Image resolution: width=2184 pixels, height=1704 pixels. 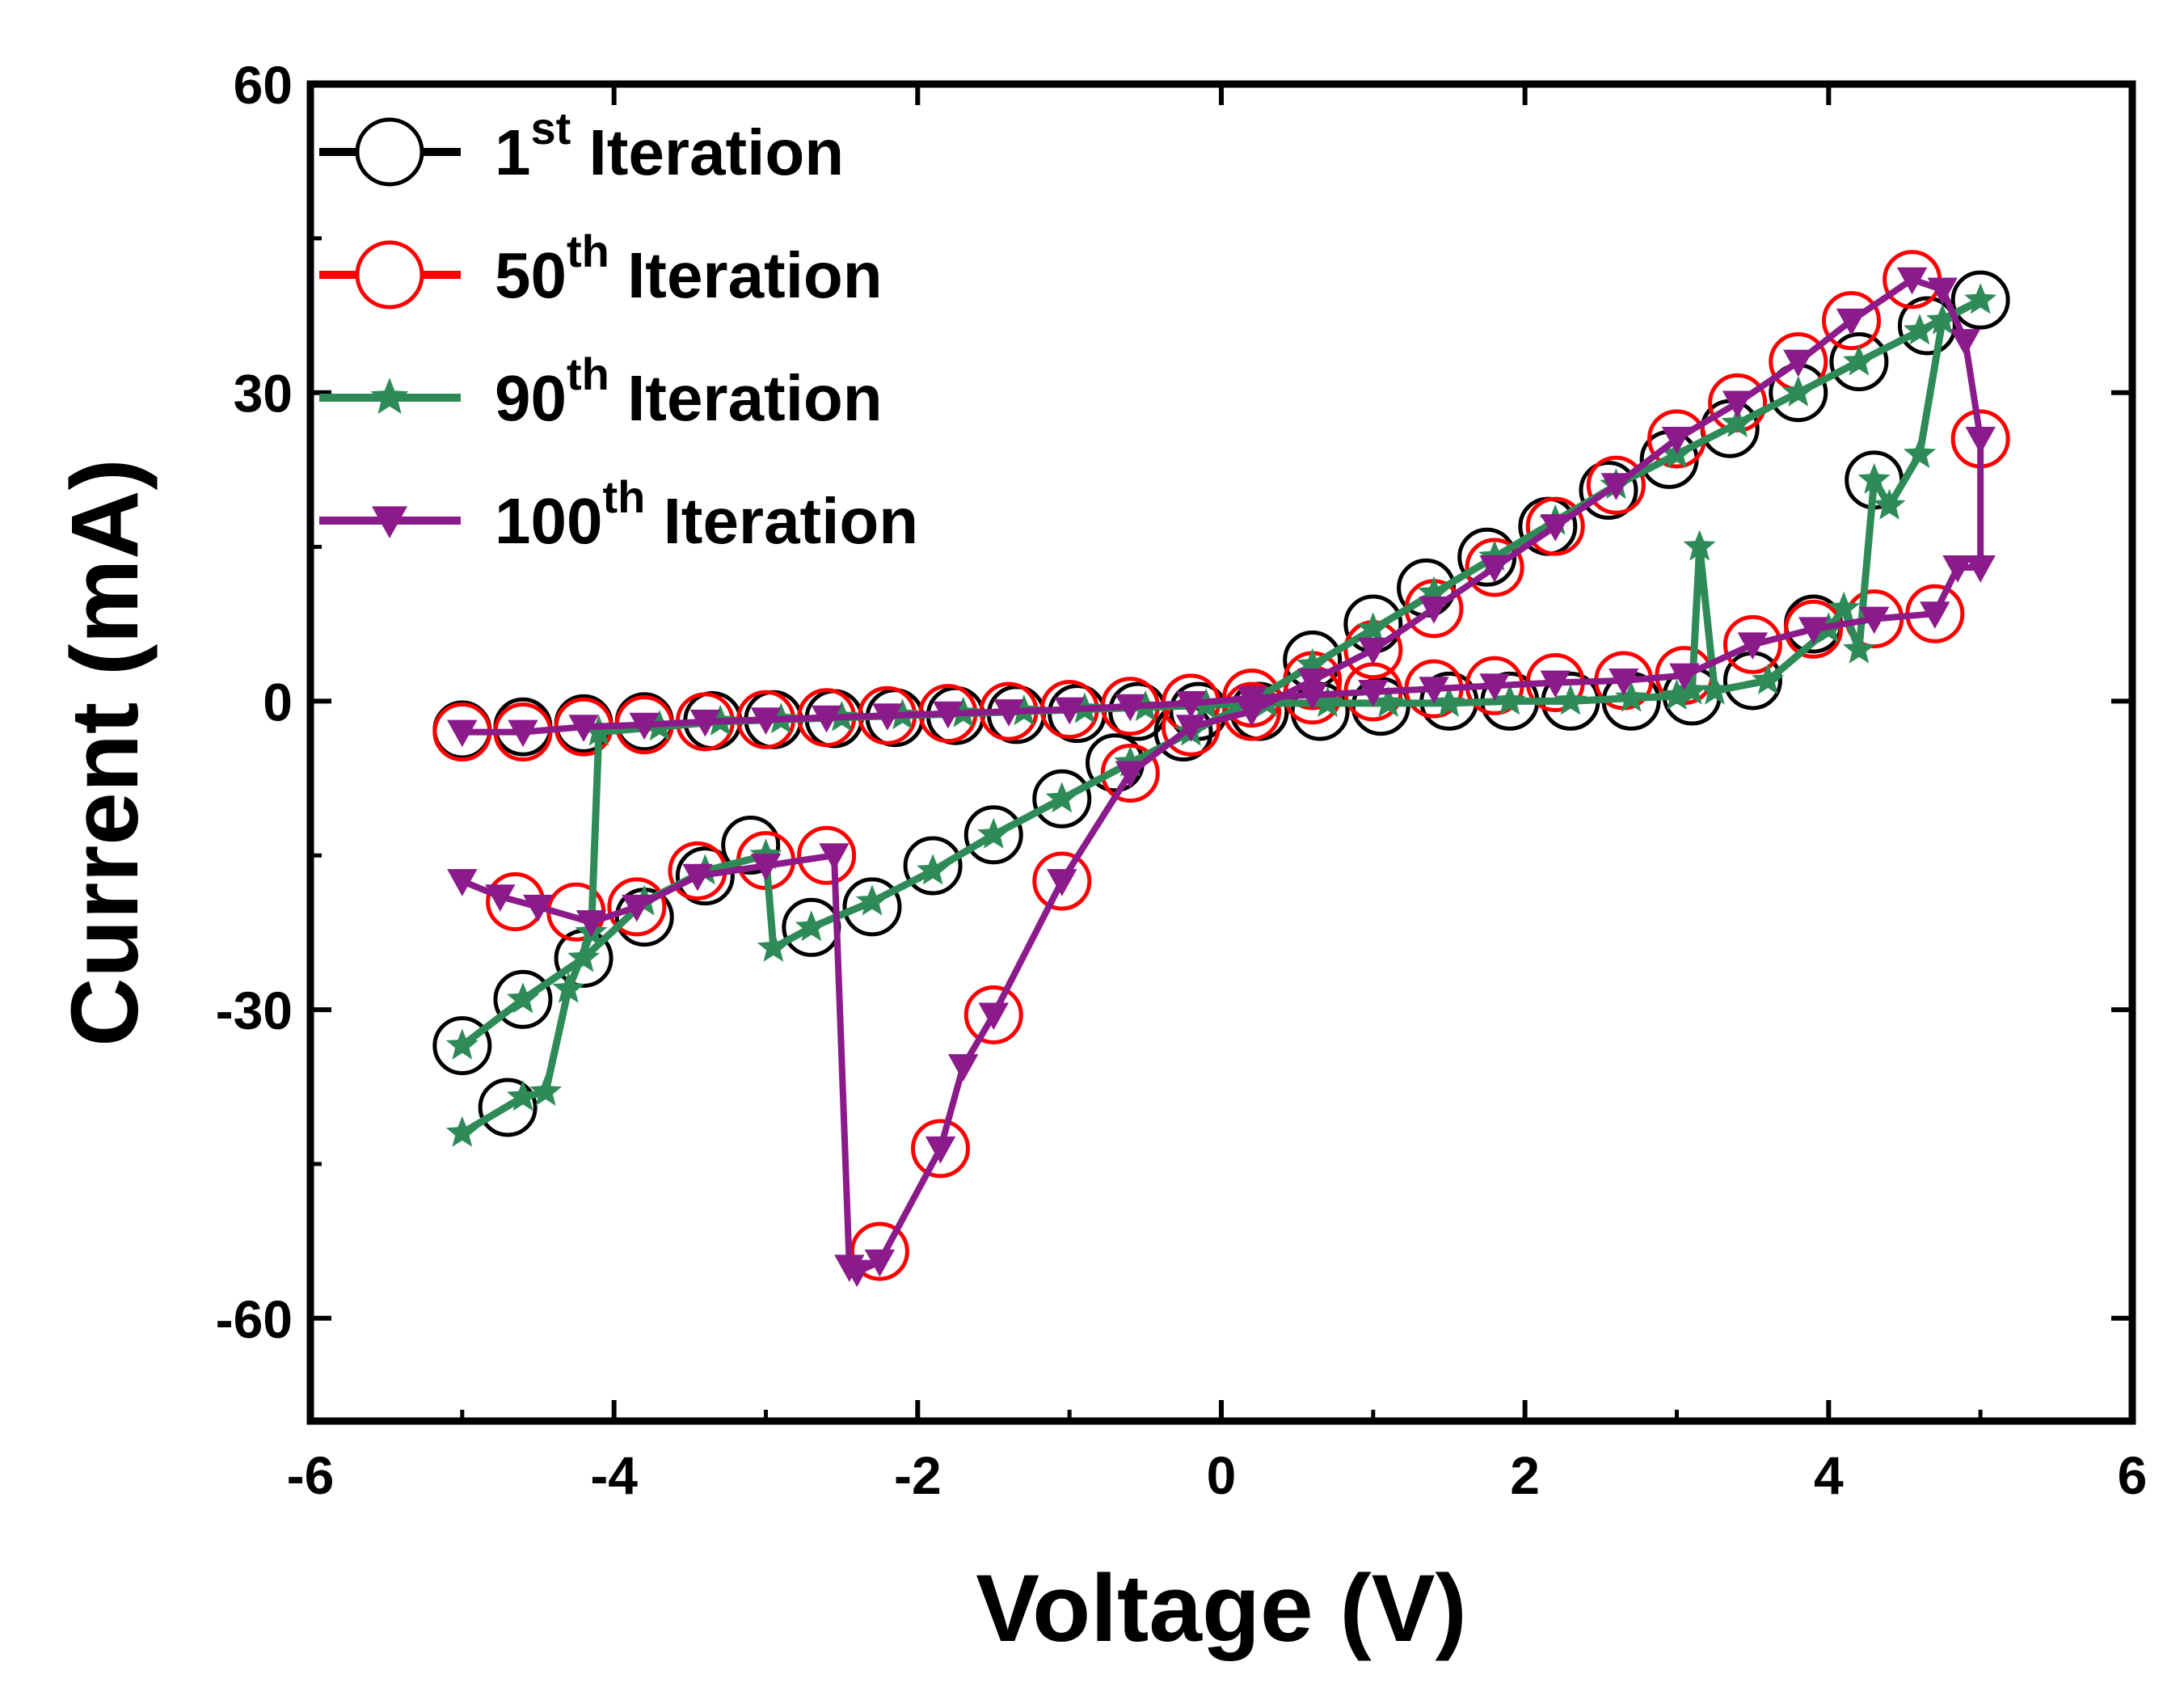 I want to click on legend-label-base: 100, so click(x=548, y=521).